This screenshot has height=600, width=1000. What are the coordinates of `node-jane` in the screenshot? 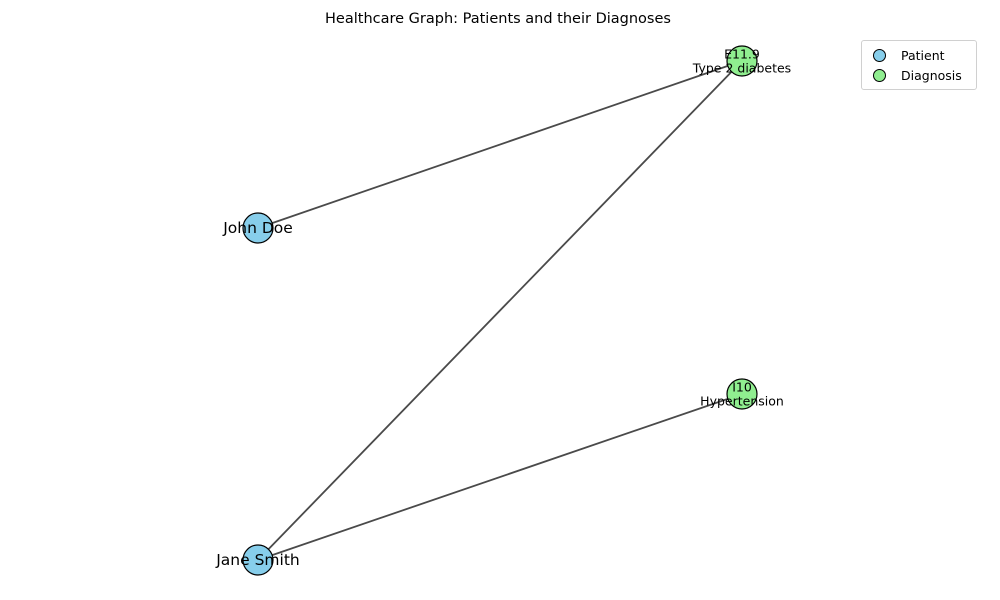 It's located at (258, 560).